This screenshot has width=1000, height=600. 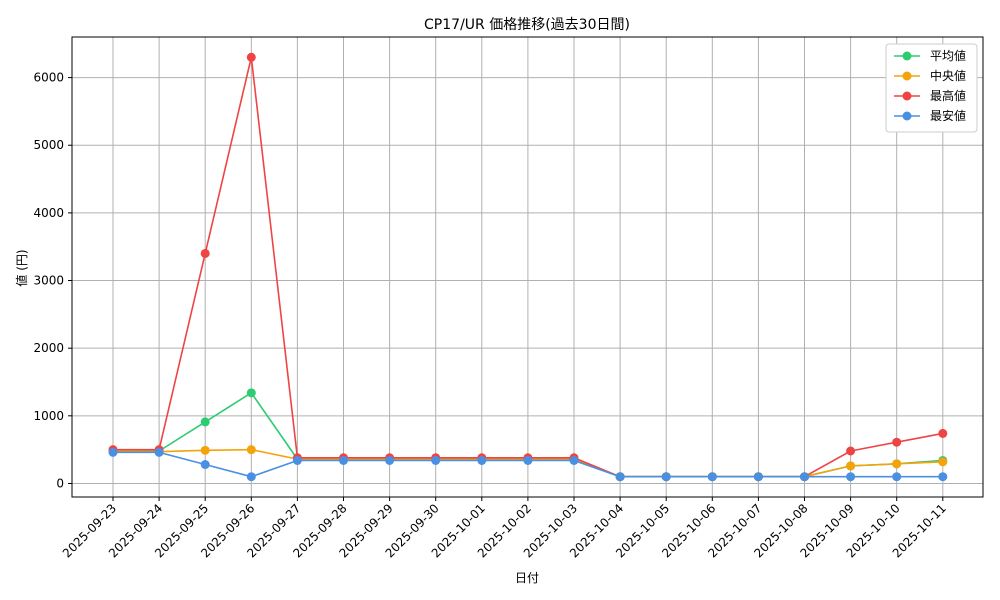 What do you see at coordinates (948, 55) in the screenshot?
I see `legend-label: 平均値` at bounding box center [948, 55].